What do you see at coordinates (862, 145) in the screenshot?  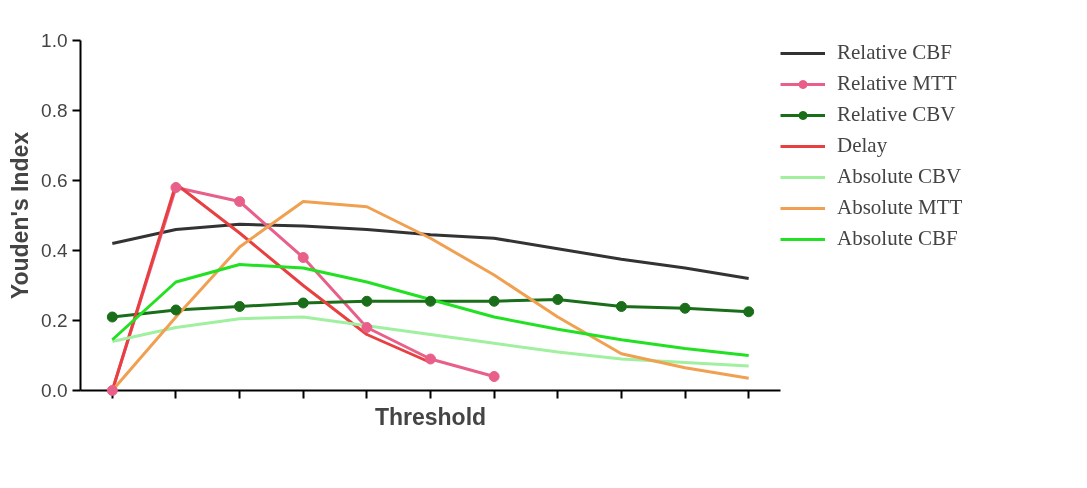 I see `legend-label: Delay` at bounding box center [862, 145].